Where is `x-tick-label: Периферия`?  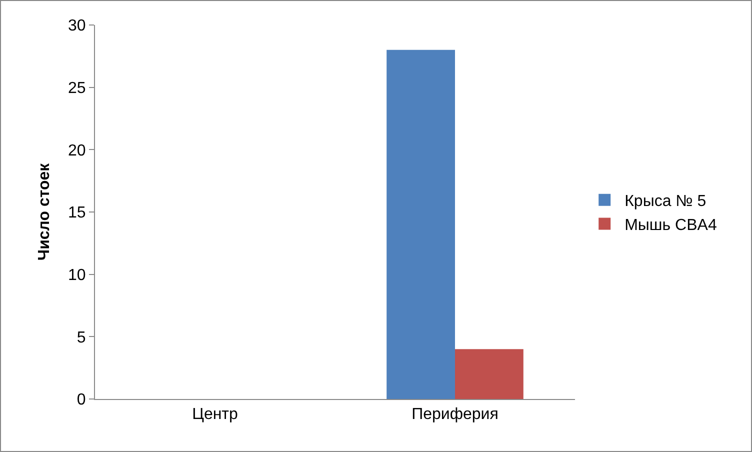
x-tick-label: Периферия is located at coordinates (455, 415).